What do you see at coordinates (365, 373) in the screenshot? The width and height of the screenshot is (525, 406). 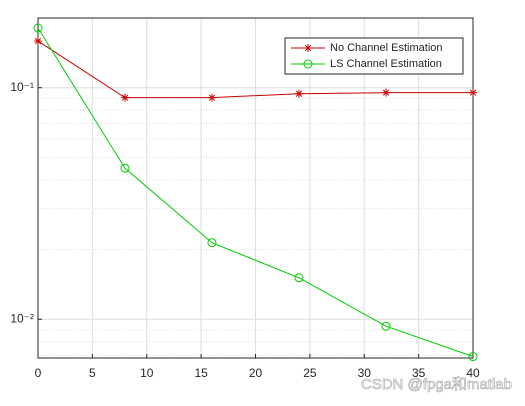 I see `x-tick-label: 30` at bounding box center [365, 373].